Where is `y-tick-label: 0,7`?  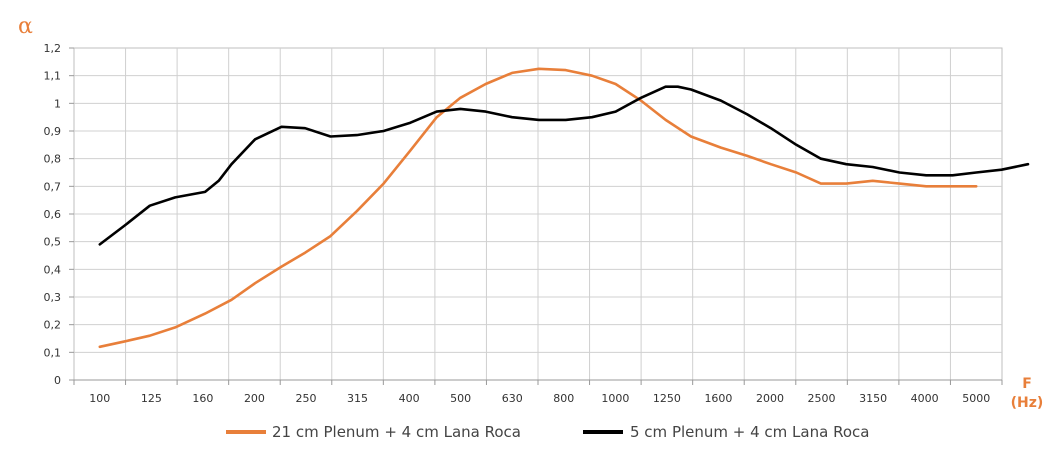 y-tick-label: 0,7 is located at coordinates (53, 186).